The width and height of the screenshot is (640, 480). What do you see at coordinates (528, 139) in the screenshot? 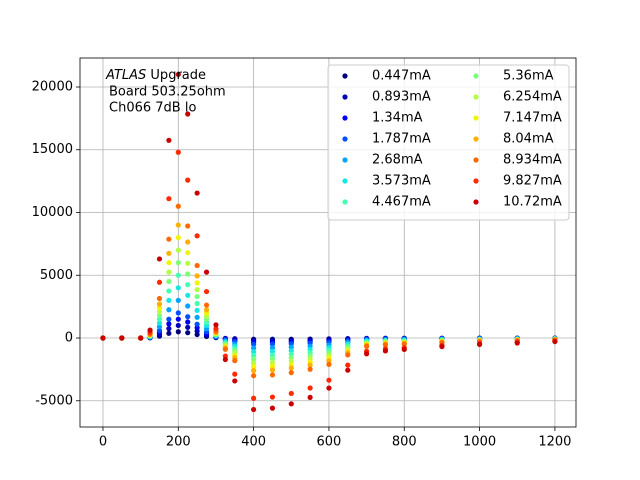
I see `legend-label: 8.04mA` at bounding box center [528, 139].